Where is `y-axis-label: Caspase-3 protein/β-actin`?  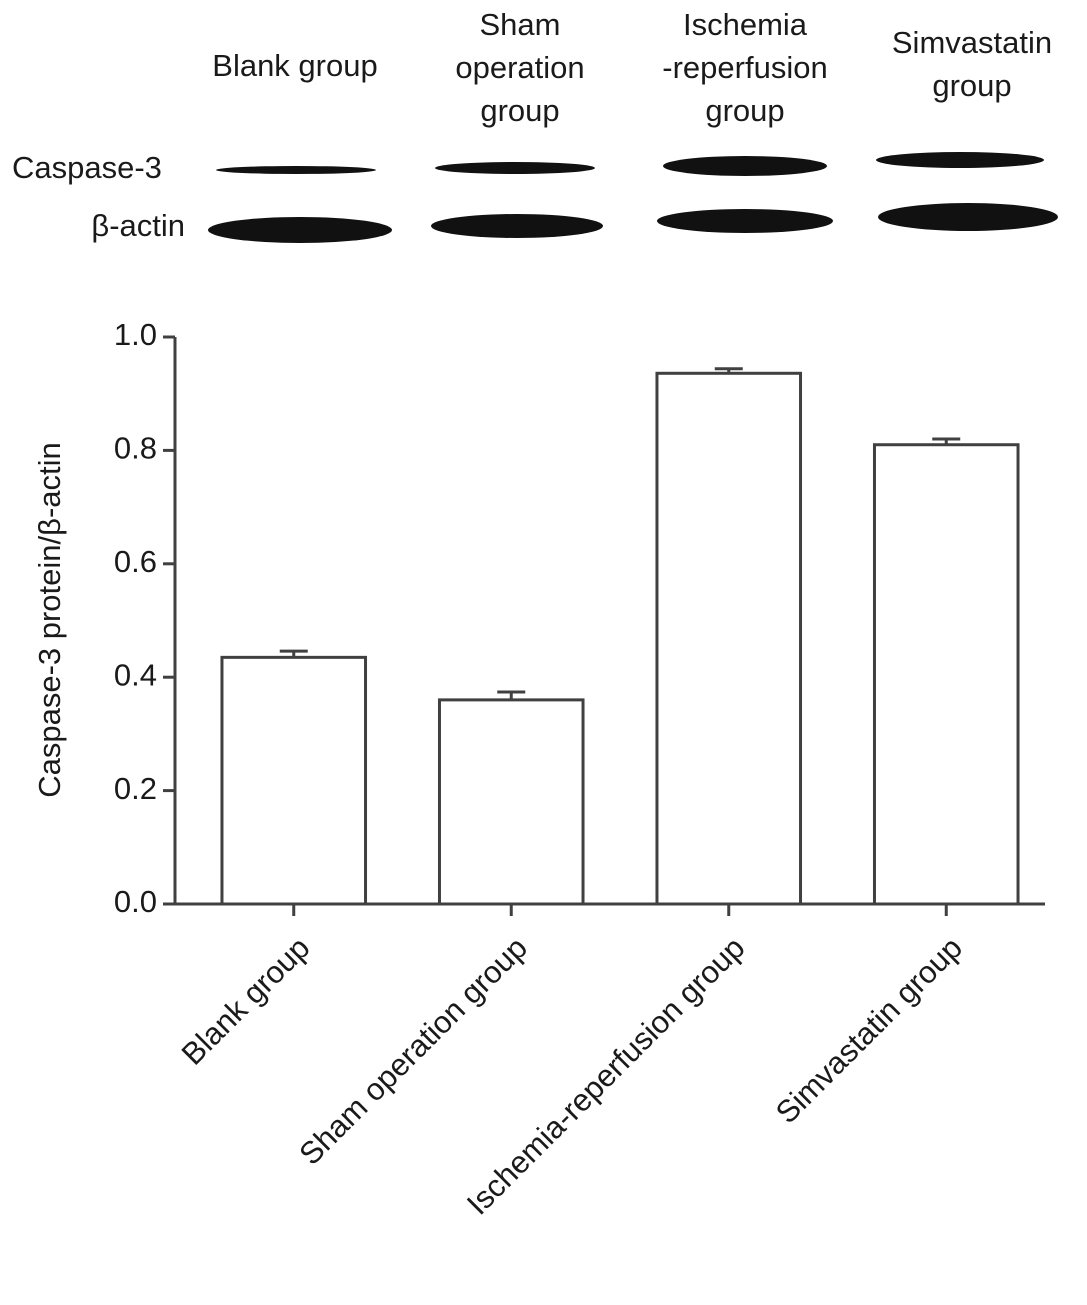
y-axis-label: Caspase-3 protein/β-actin is located at coordinates (49, 620).